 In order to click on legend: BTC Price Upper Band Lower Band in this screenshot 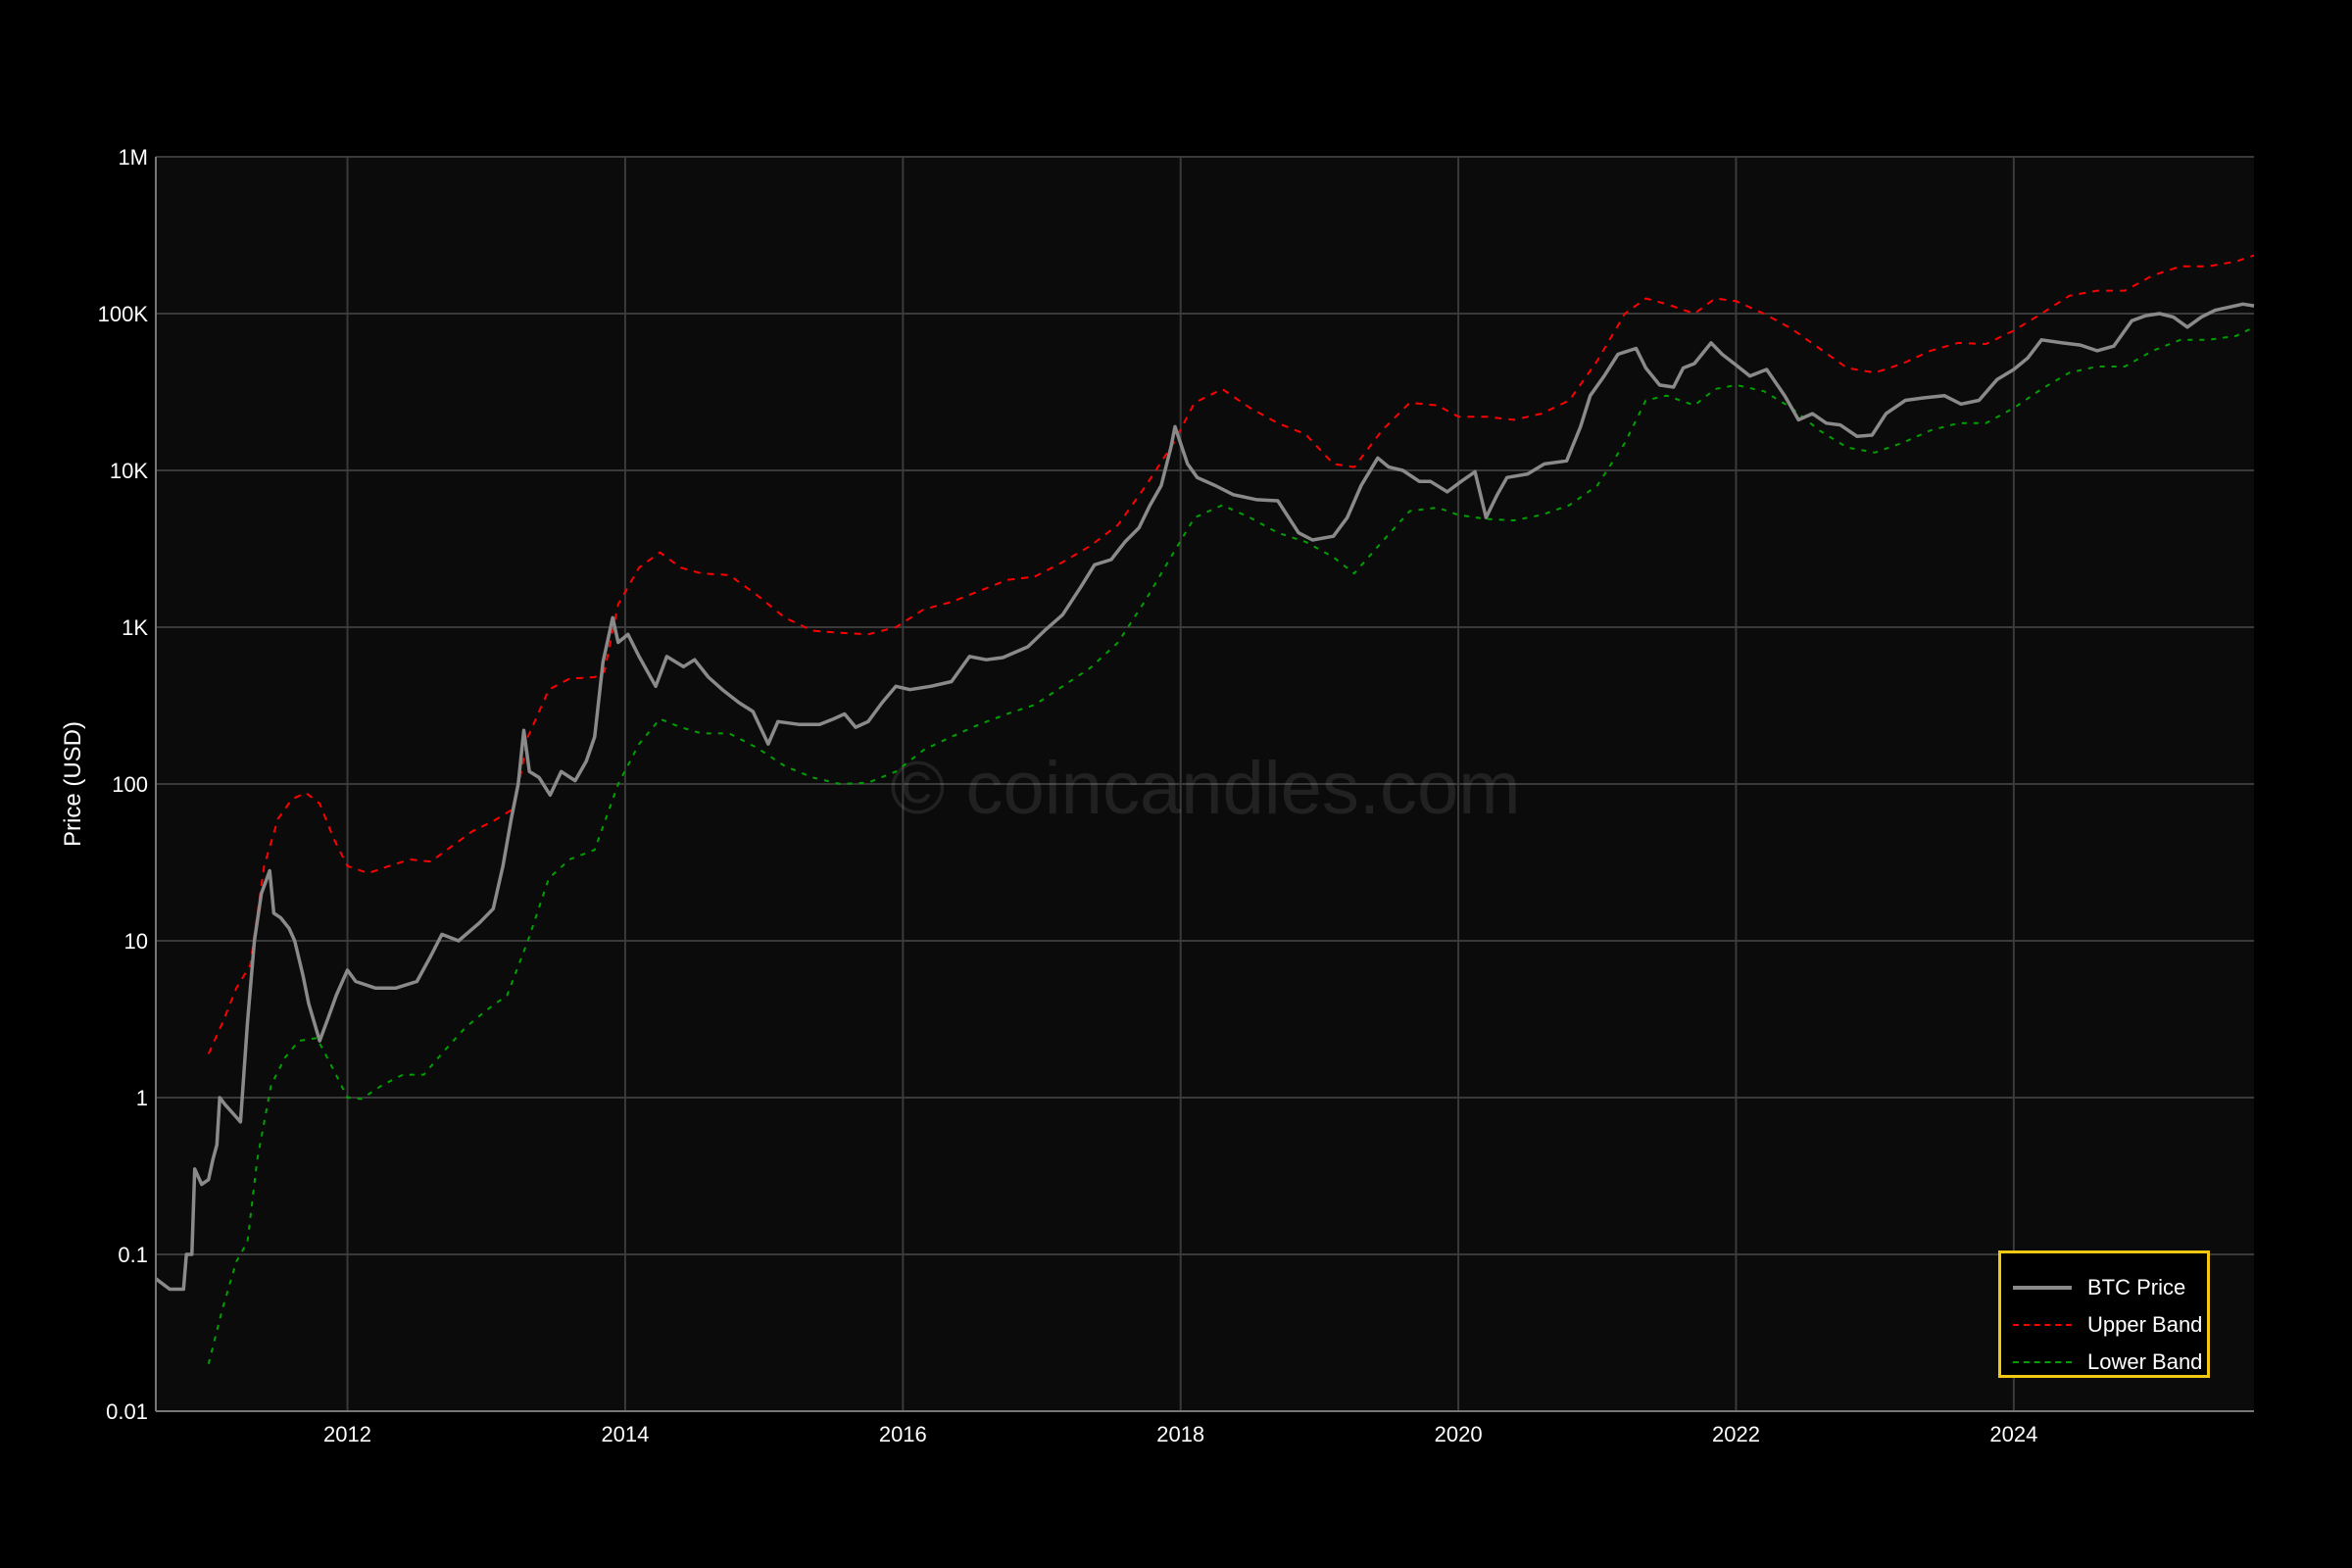, I will do `click(2104, 1314)`.